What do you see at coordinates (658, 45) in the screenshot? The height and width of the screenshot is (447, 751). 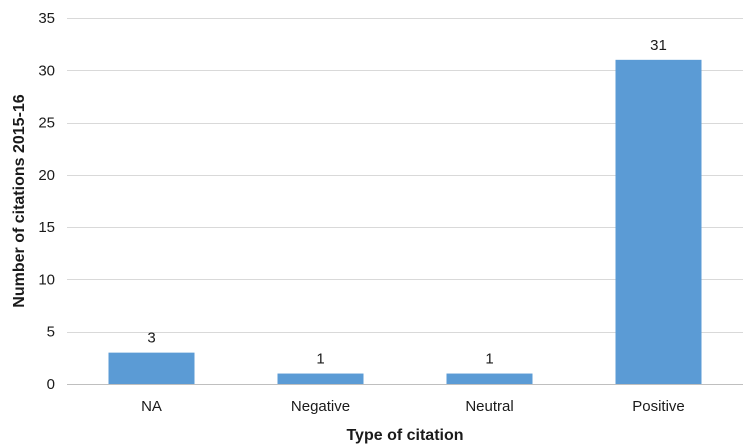 I see `data-label: 31` at bounding box center [658, 45].